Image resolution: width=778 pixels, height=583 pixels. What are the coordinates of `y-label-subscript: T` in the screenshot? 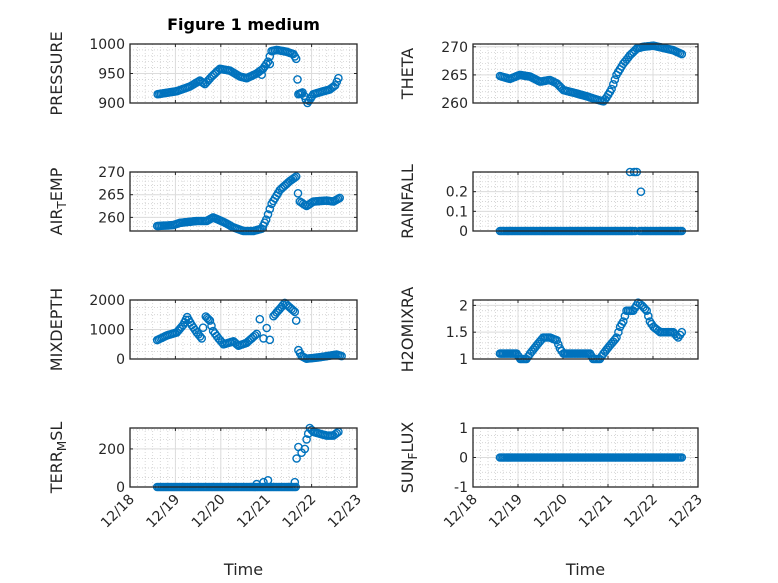 It's located at (62, 205).